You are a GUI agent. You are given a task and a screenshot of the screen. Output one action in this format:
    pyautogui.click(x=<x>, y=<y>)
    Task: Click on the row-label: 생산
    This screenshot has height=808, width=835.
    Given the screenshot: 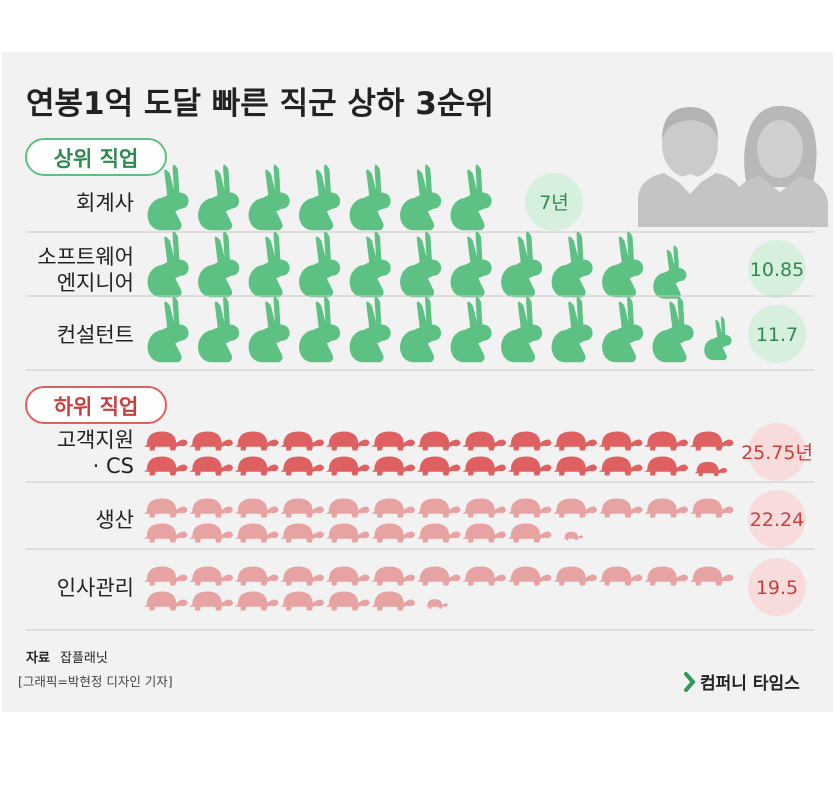 What is the action you would take?
    pyautogui.click(x=114, y=520)
    